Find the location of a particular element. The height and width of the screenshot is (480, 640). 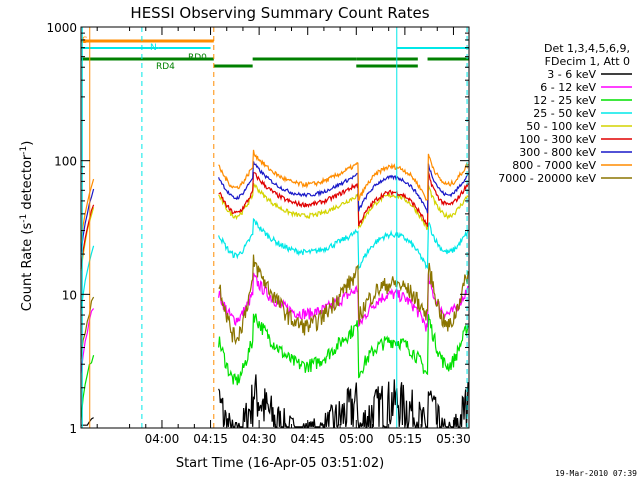

legend-item-label: 100 - 300 keV is located at coordinates (557, 139).